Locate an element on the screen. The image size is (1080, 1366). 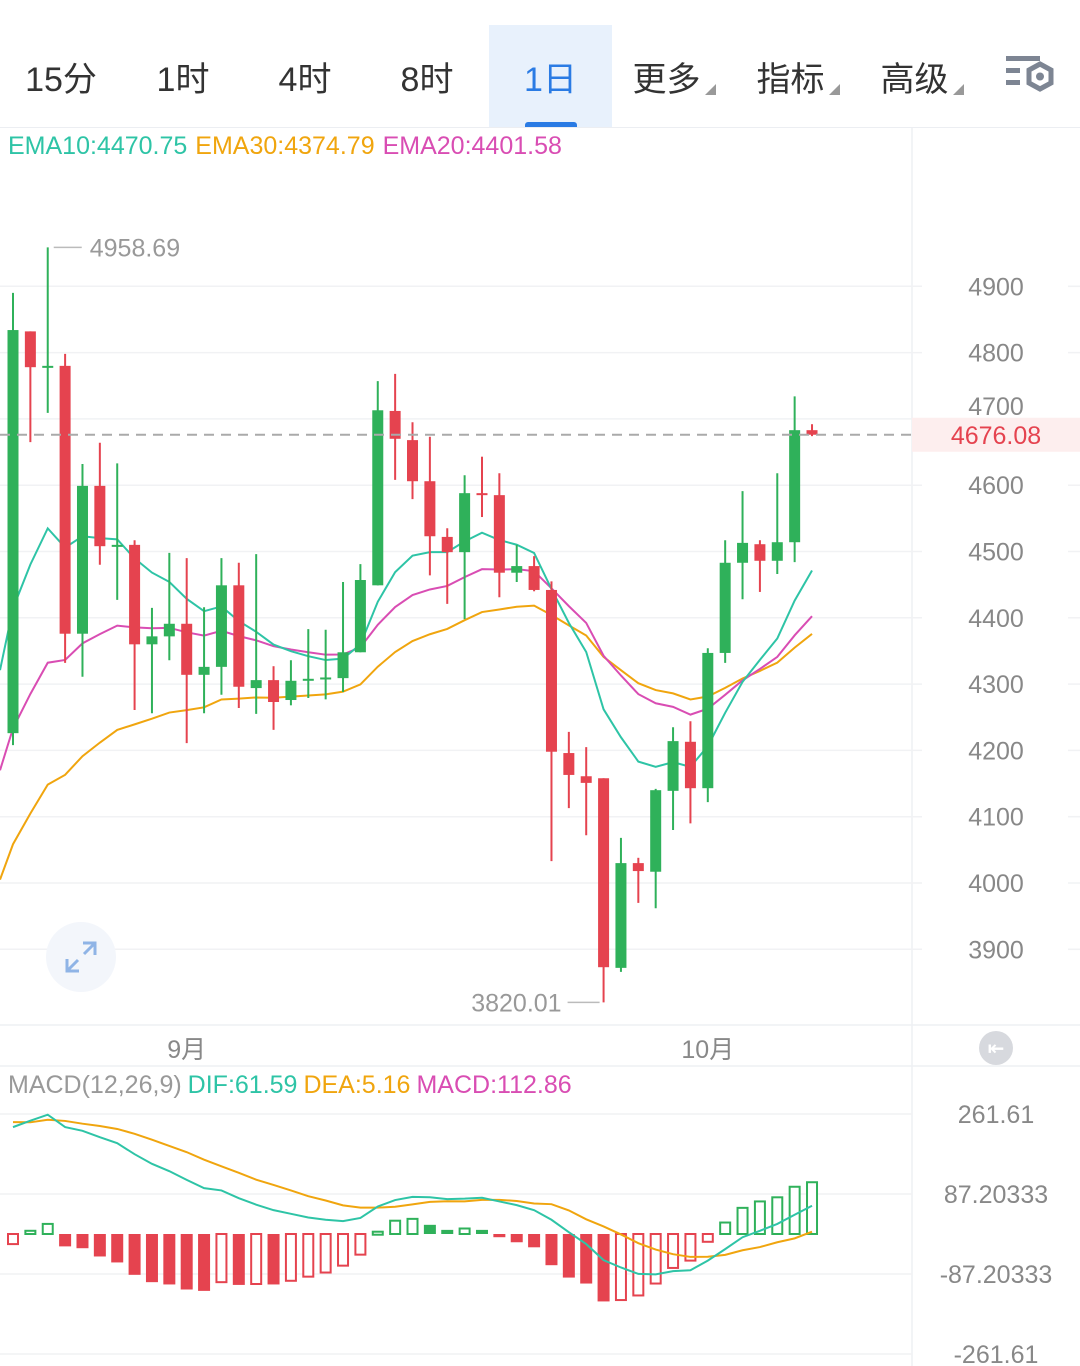
tab-2: 4时 is located at coordinates (305, 76).